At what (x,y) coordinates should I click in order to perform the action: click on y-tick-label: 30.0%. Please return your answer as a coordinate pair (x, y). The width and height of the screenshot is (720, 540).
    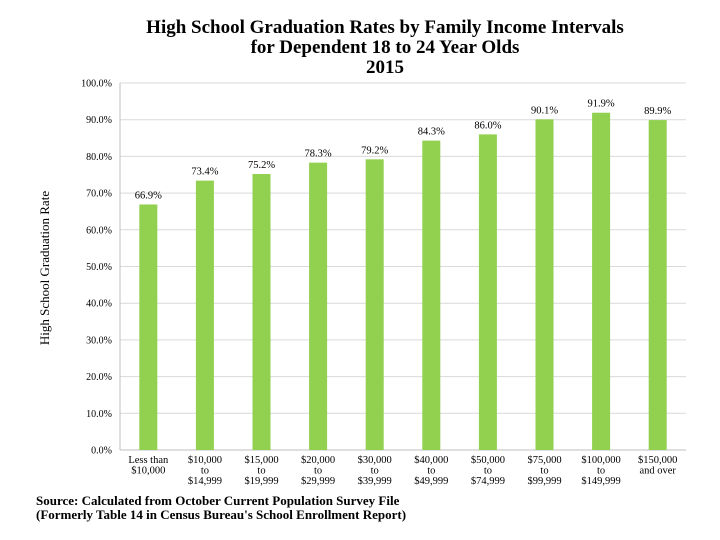
    Looking at the image, I should click on (99, 340).